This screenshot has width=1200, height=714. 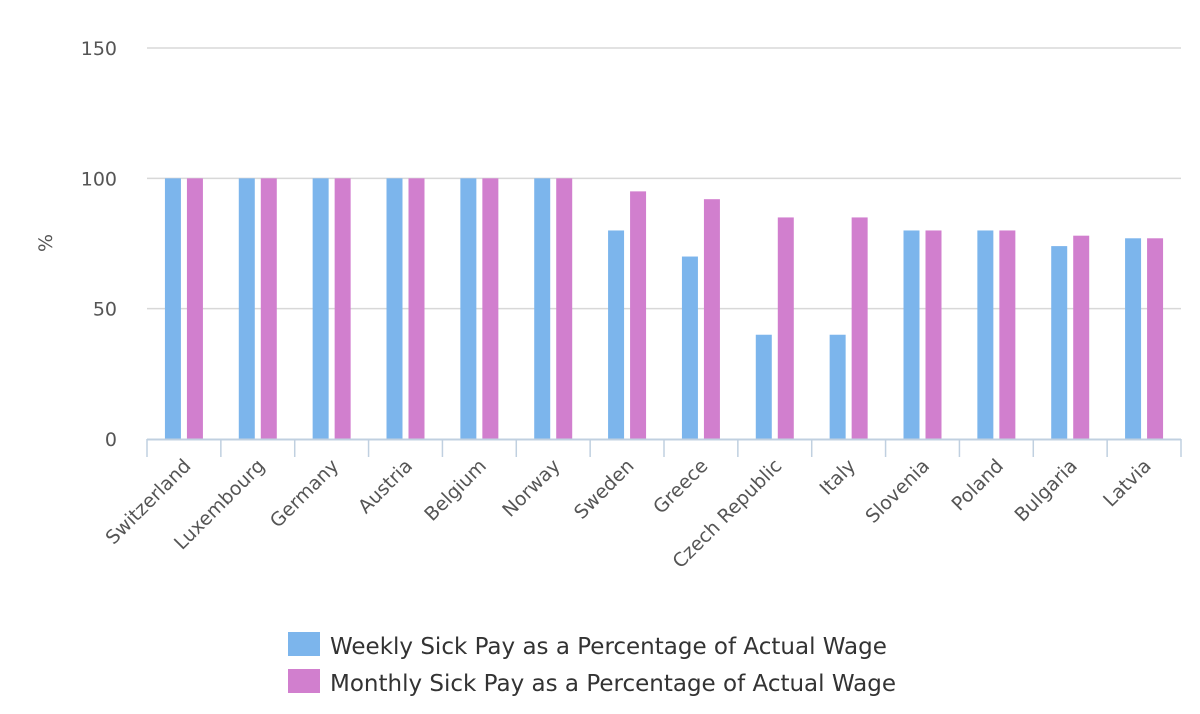 What do you see at coordinates (604, 489) in the screenshot?
I see `x-tick-label: Sweden` at bounding box center [604, 489].